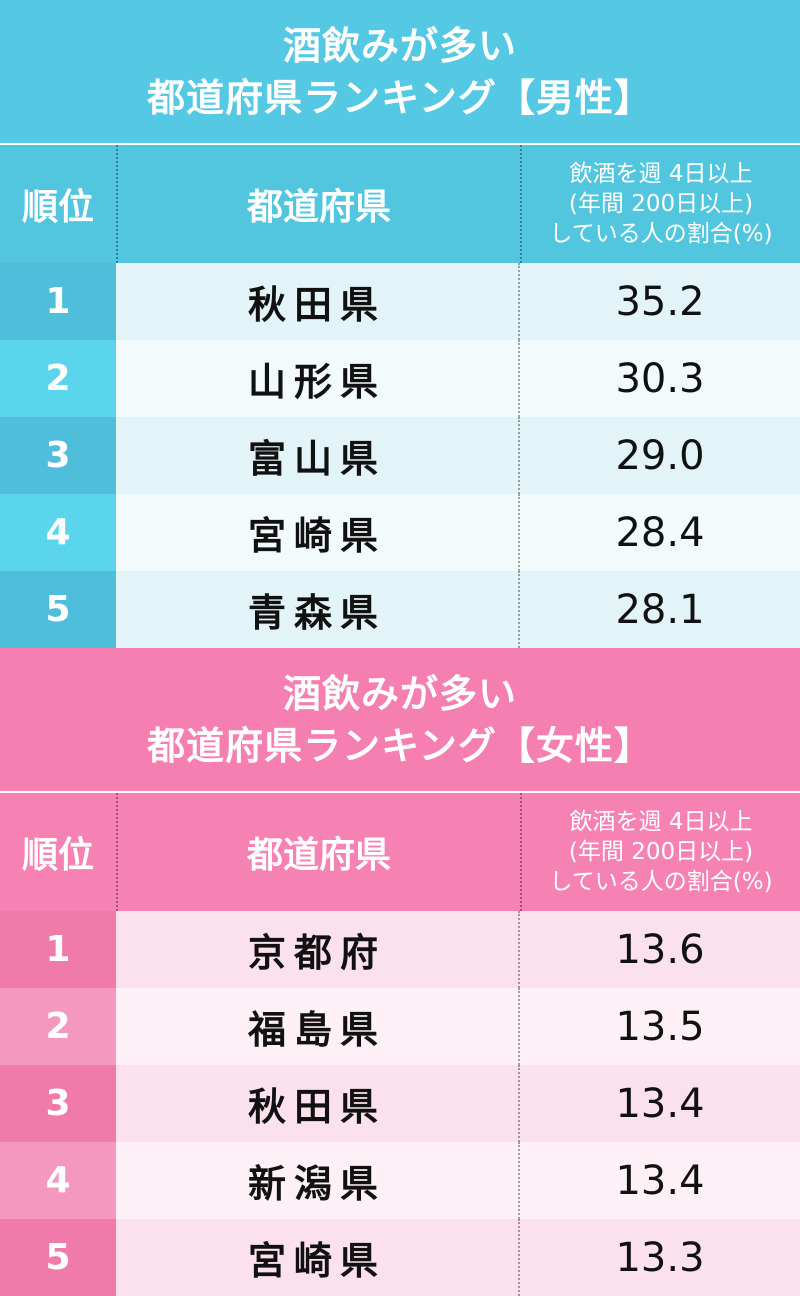 This screenshot has width=800, height=1296. Describe the element at coordinates (318, 378) in the screenshot. I see `prefecture-cell: 山形県` at that location.